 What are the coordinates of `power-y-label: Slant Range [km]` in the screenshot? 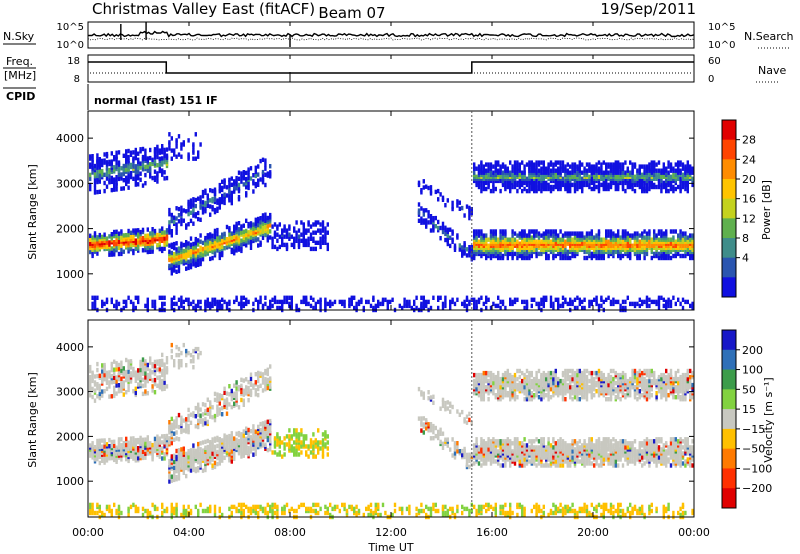 It's located at (32, 212).